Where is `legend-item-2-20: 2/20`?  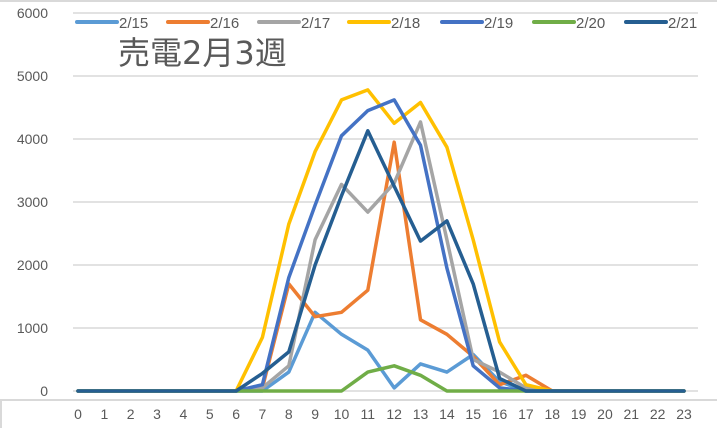 legend-item-2-20: 2/20 is located at coordinates (568, 23).